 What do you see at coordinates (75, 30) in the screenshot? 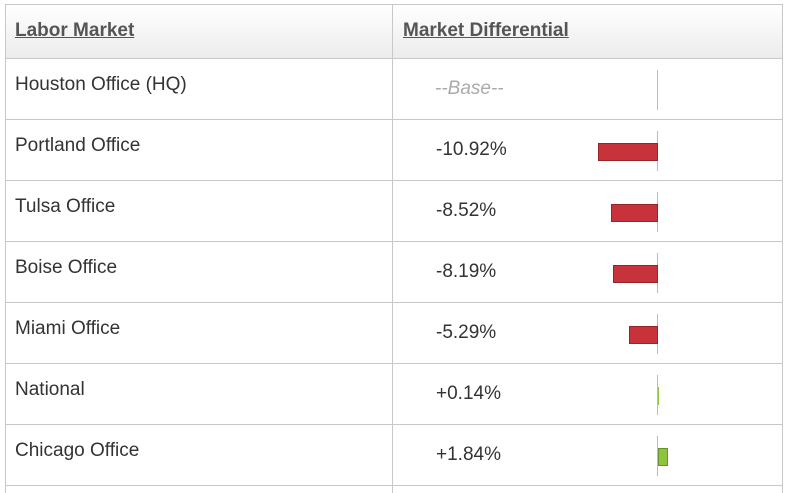
I see `column-header: Labor Market` at bounding box center [75, 30].